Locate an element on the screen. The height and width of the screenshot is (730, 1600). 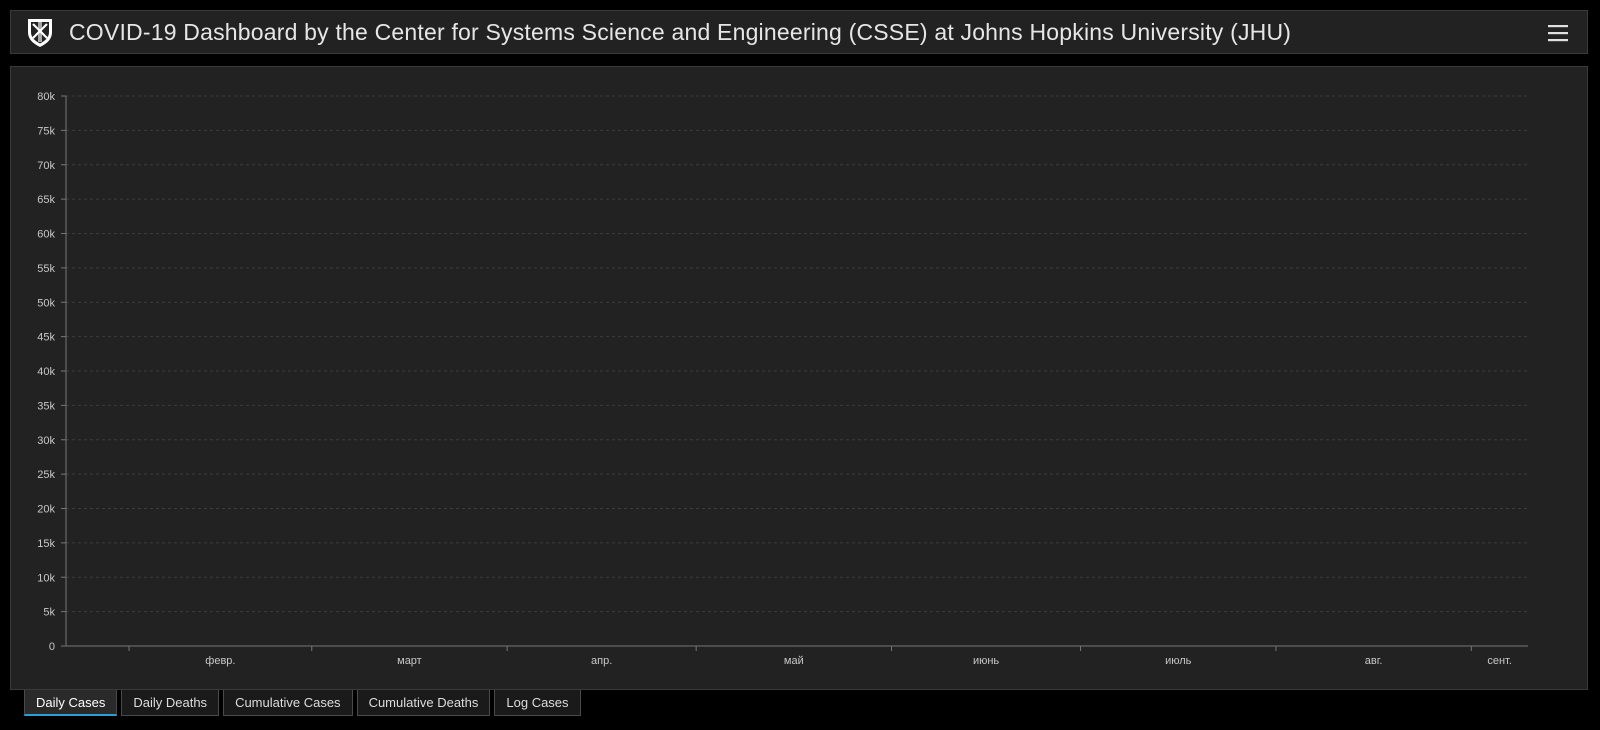
tab-daily-deaths: Daily Deaths is located at coordinates (170, 703).